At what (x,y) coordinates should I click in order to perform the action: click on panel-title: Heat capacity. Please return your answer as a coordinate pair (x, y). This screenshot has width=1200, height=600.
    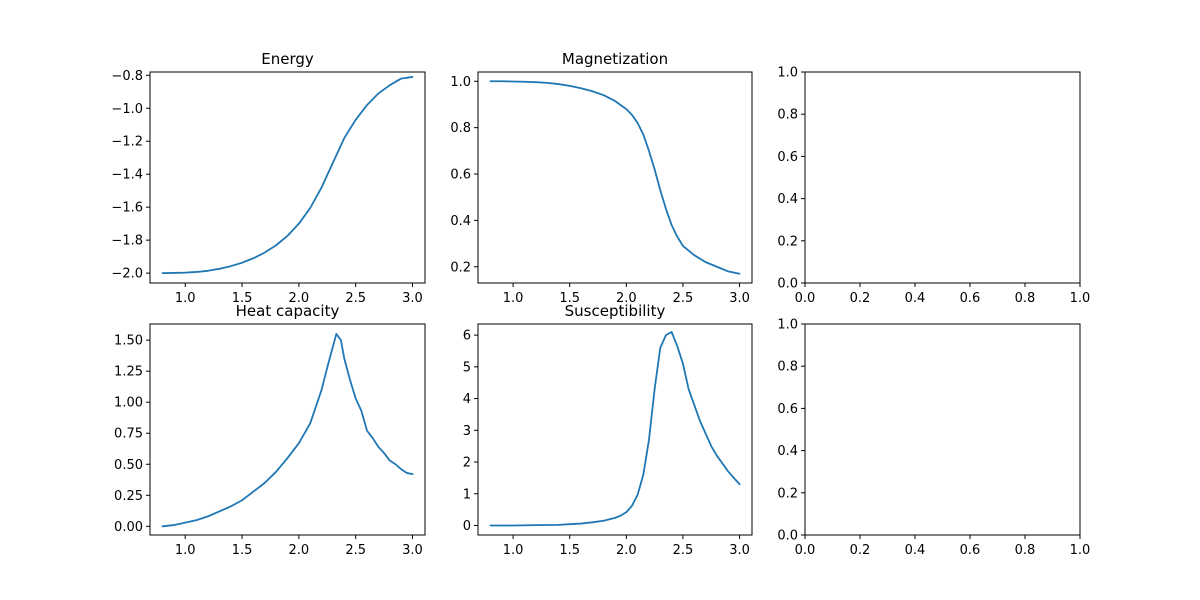
    Looking at the image, I should click on (288, 311).